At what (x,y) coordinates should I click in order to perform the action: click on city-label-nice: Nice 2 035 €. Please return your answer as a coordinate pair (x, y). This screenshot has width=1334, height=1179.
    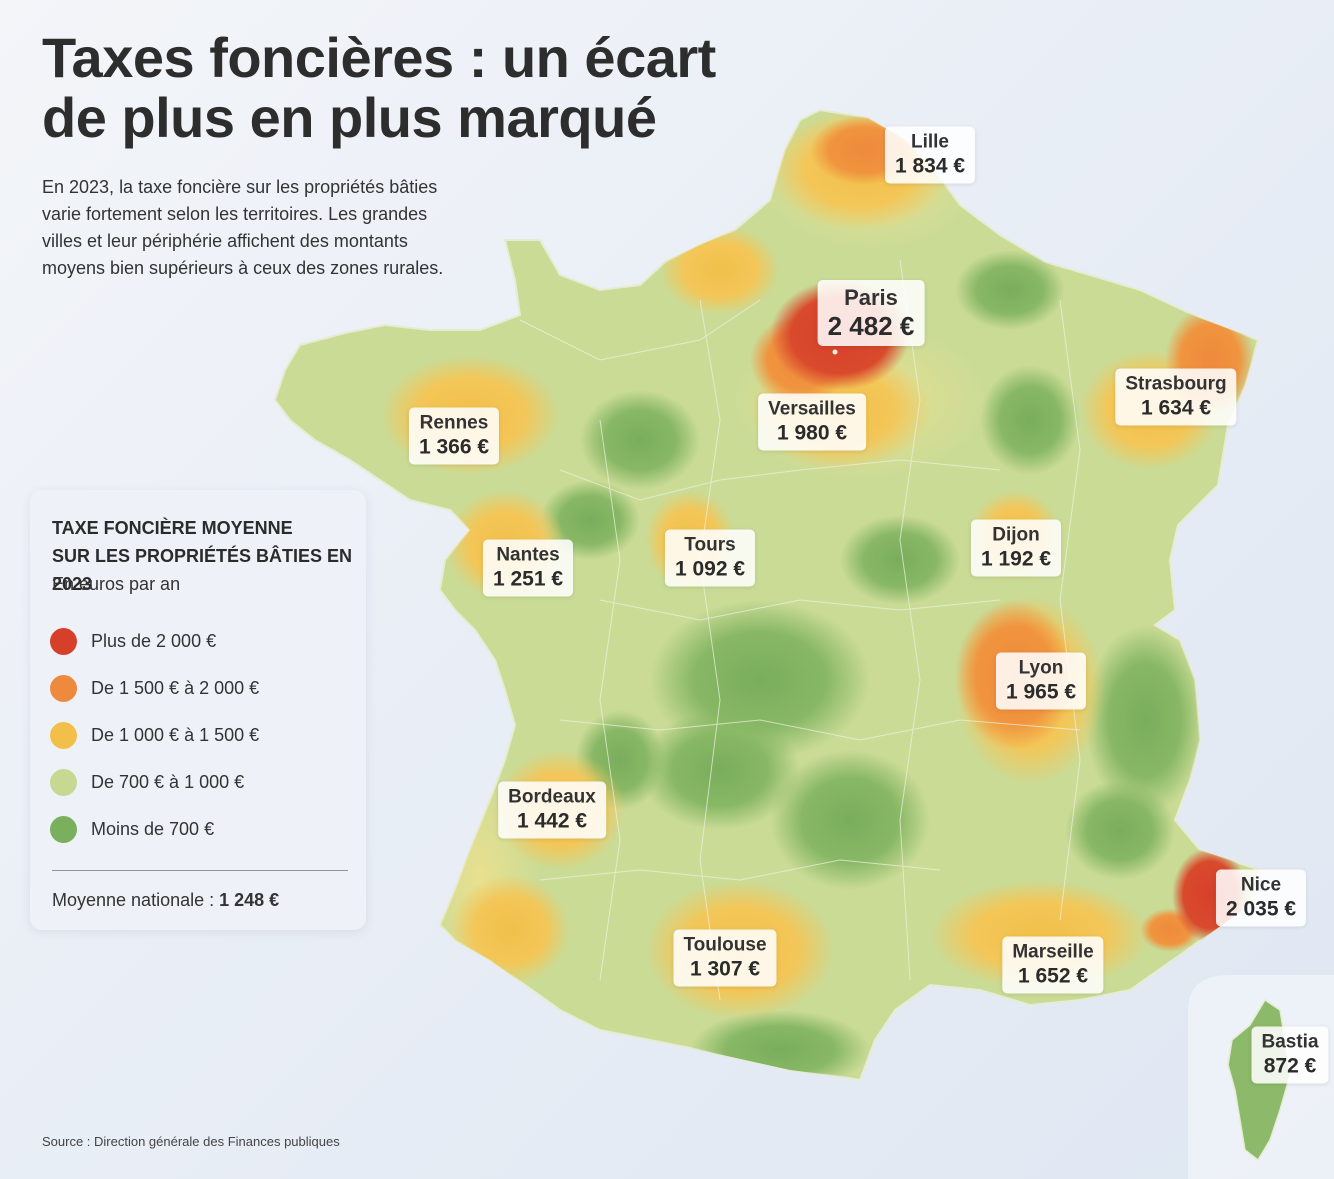
    Looking at the image, I should click on (1261, 898).